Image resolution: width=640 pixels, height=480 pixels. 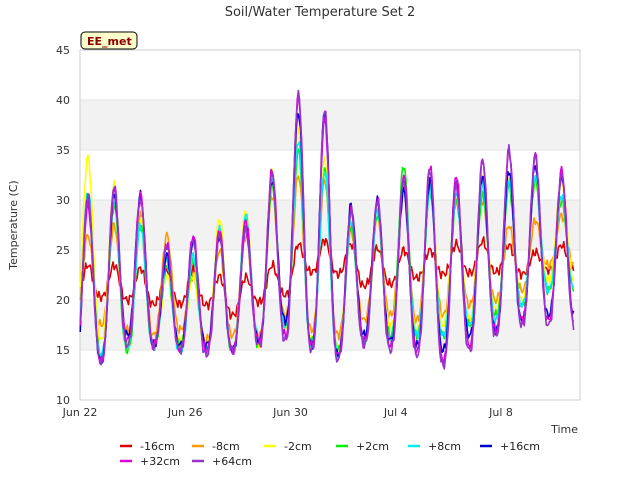 What do you see at coordinates (63, 200) in the screenshot?
I see `y-tick-label: 30` at bounding box center [63, 200].